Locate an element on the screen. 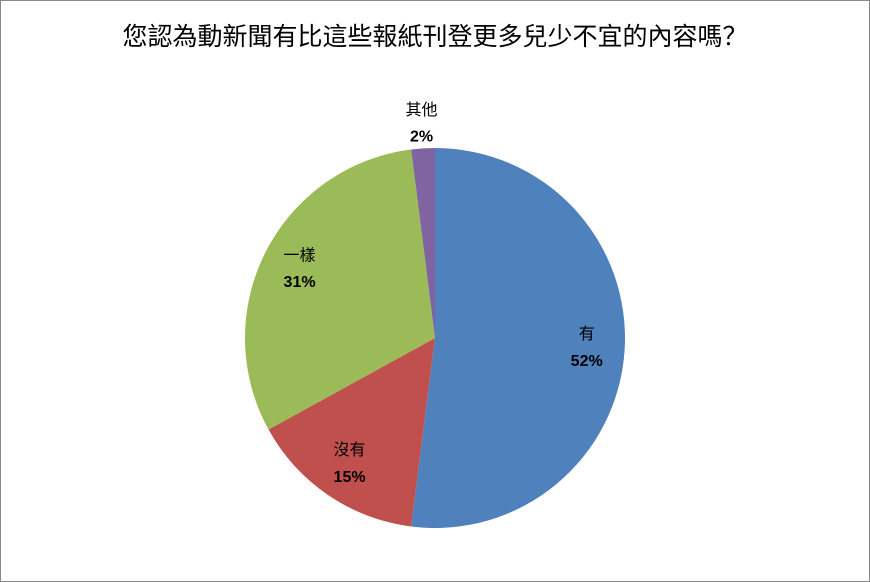 This screenshot has width=870, height=582. chart-title: 您認為動新聞有比這些報紙刊登更多兒少不宜的內容嗎？ is located at coordinates (435, 36).